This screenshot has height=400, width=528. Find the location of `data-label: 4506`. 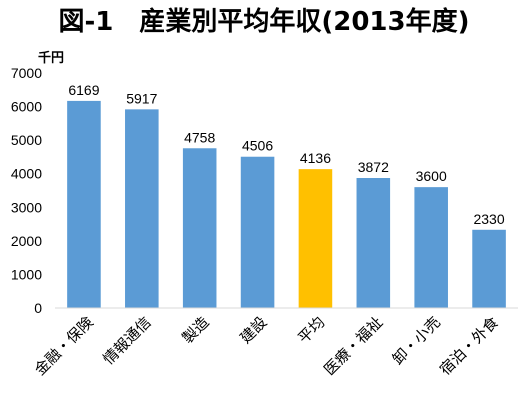

data-label: 4506 is located at coordinates (257, 146).